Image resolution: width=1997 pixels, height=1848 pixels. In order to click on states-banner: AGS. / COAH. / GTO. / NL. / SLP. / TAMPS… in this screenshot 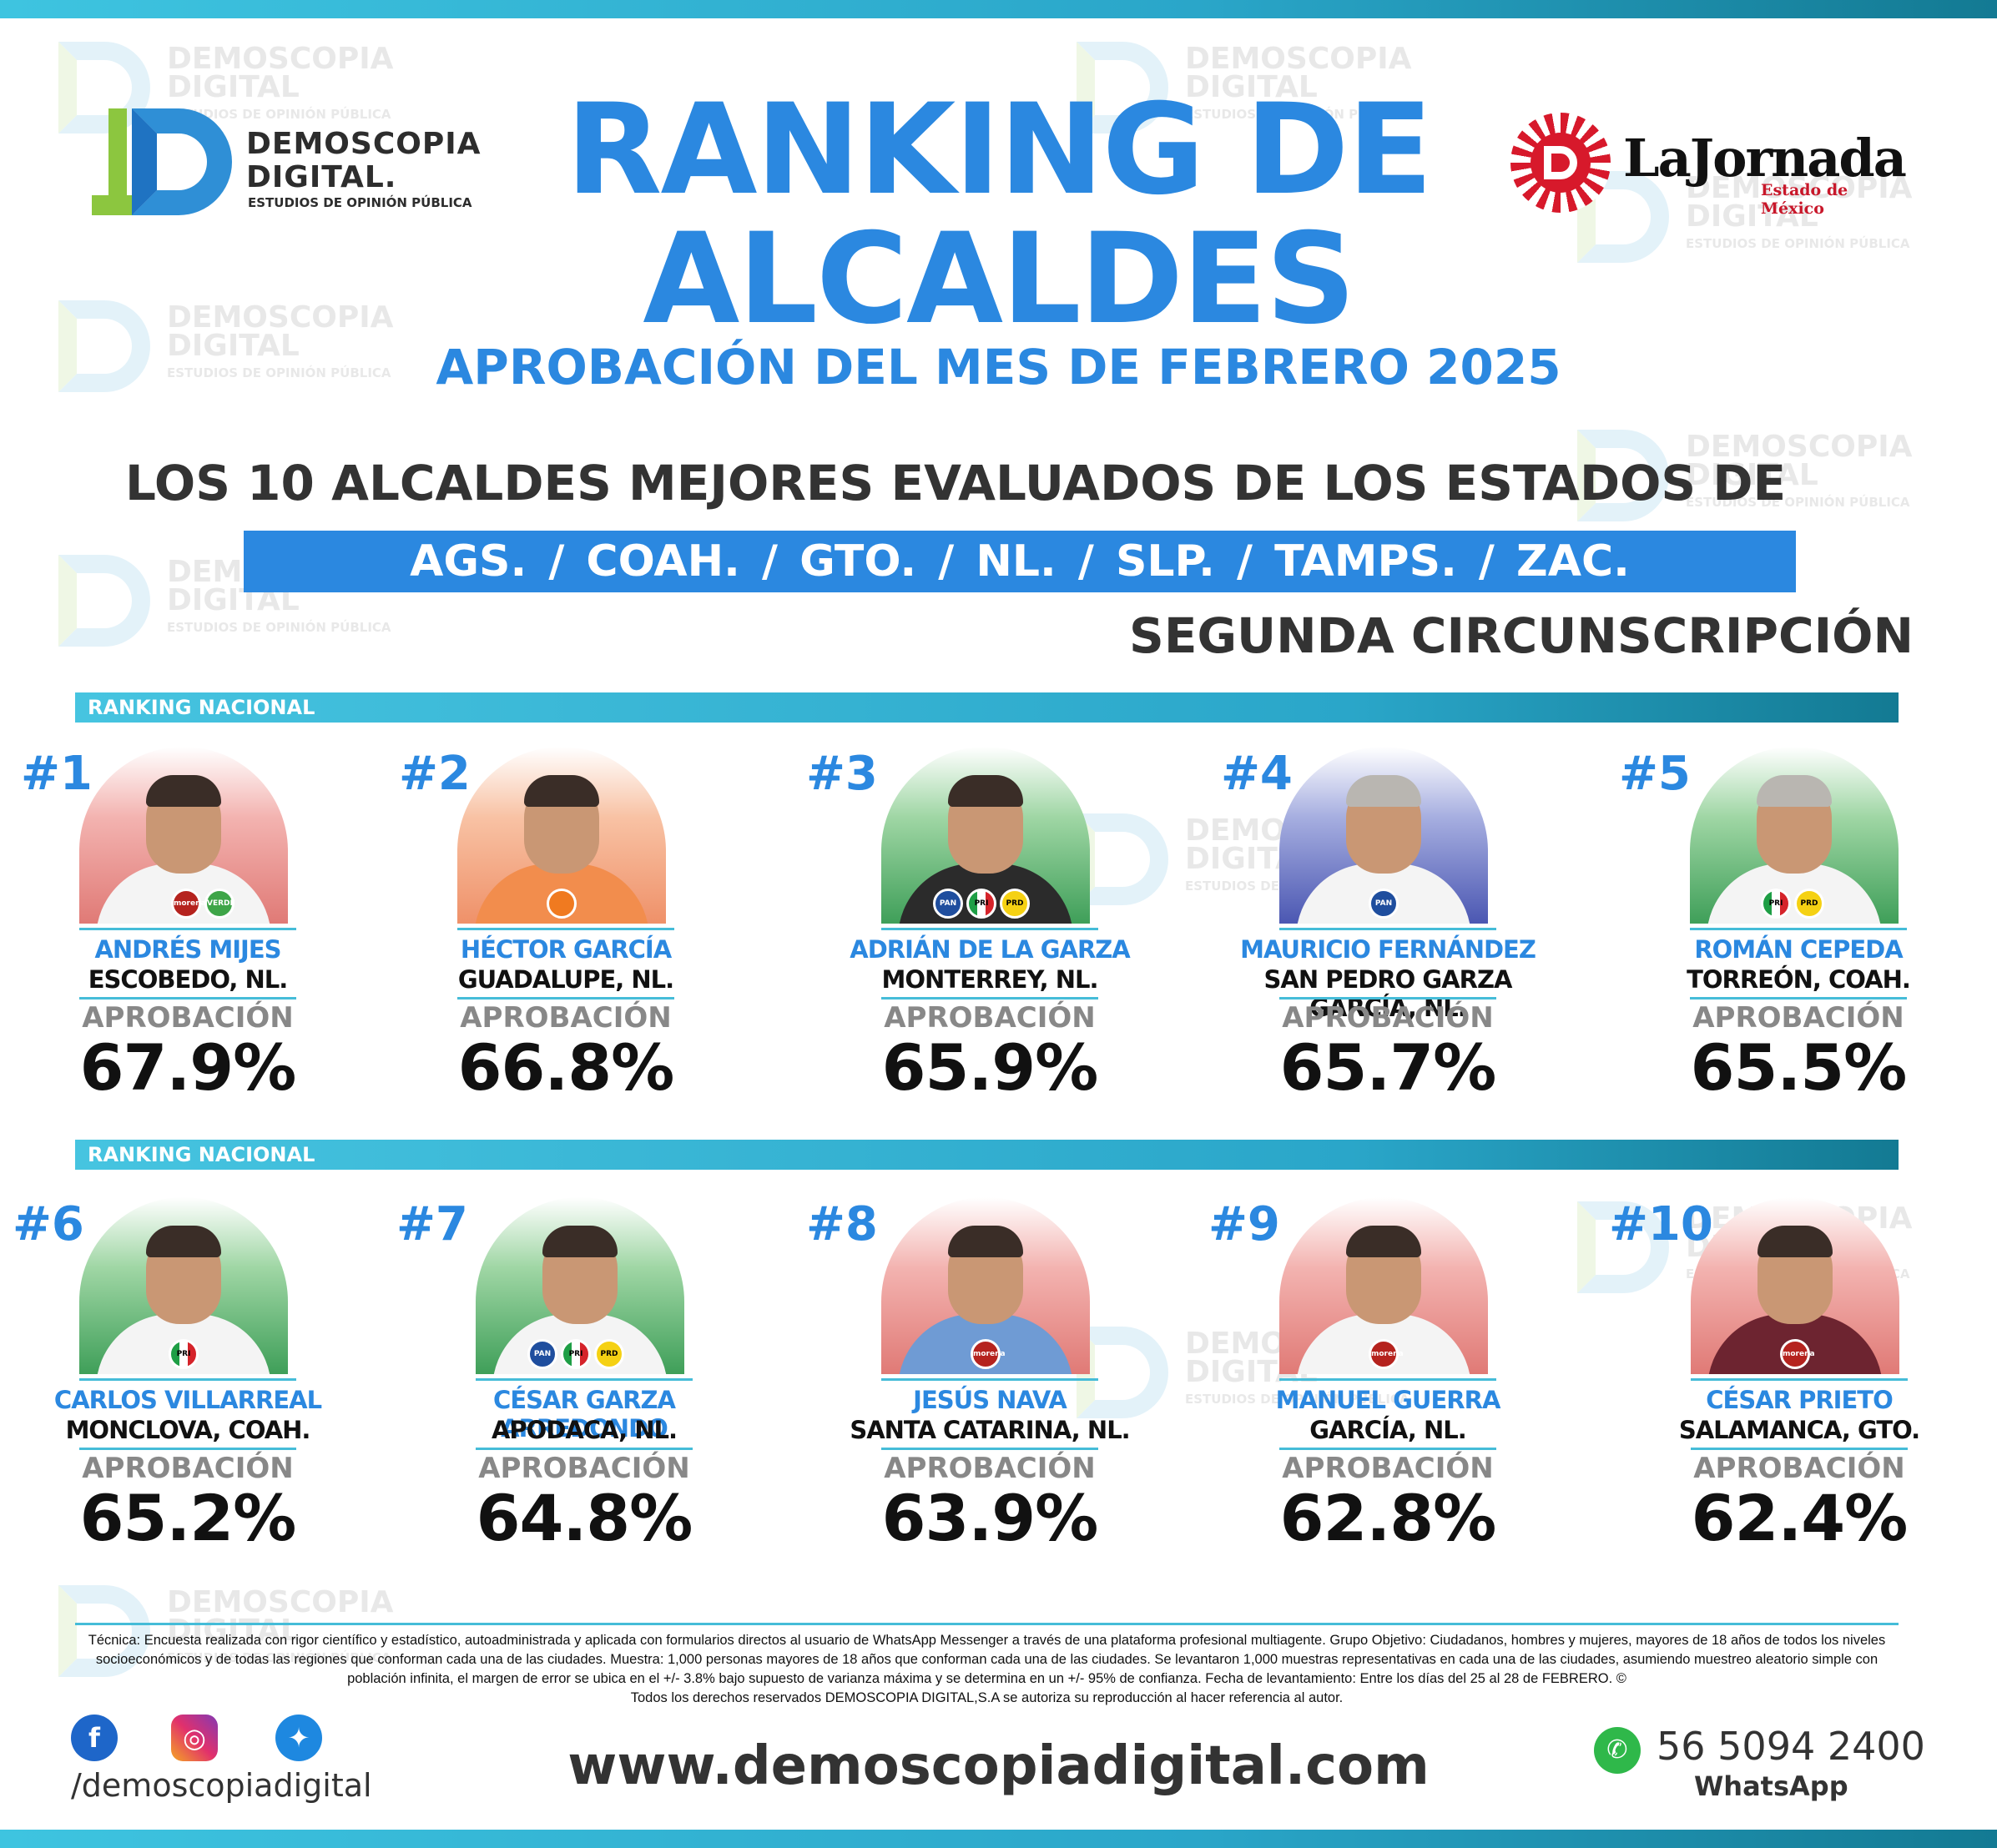, I will do `click(1020, 561)`.